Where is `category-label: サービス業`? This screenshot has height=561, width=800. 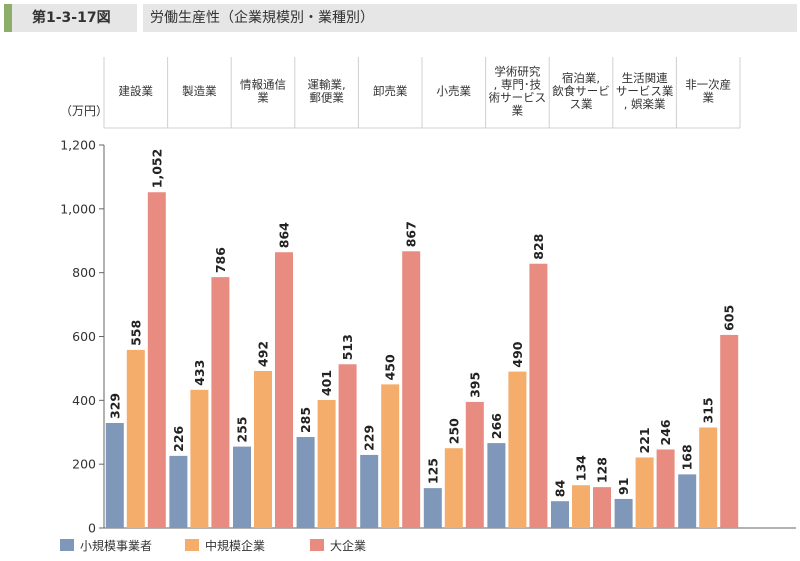
category-label: サービス業 is located at coordinates (645, 91).